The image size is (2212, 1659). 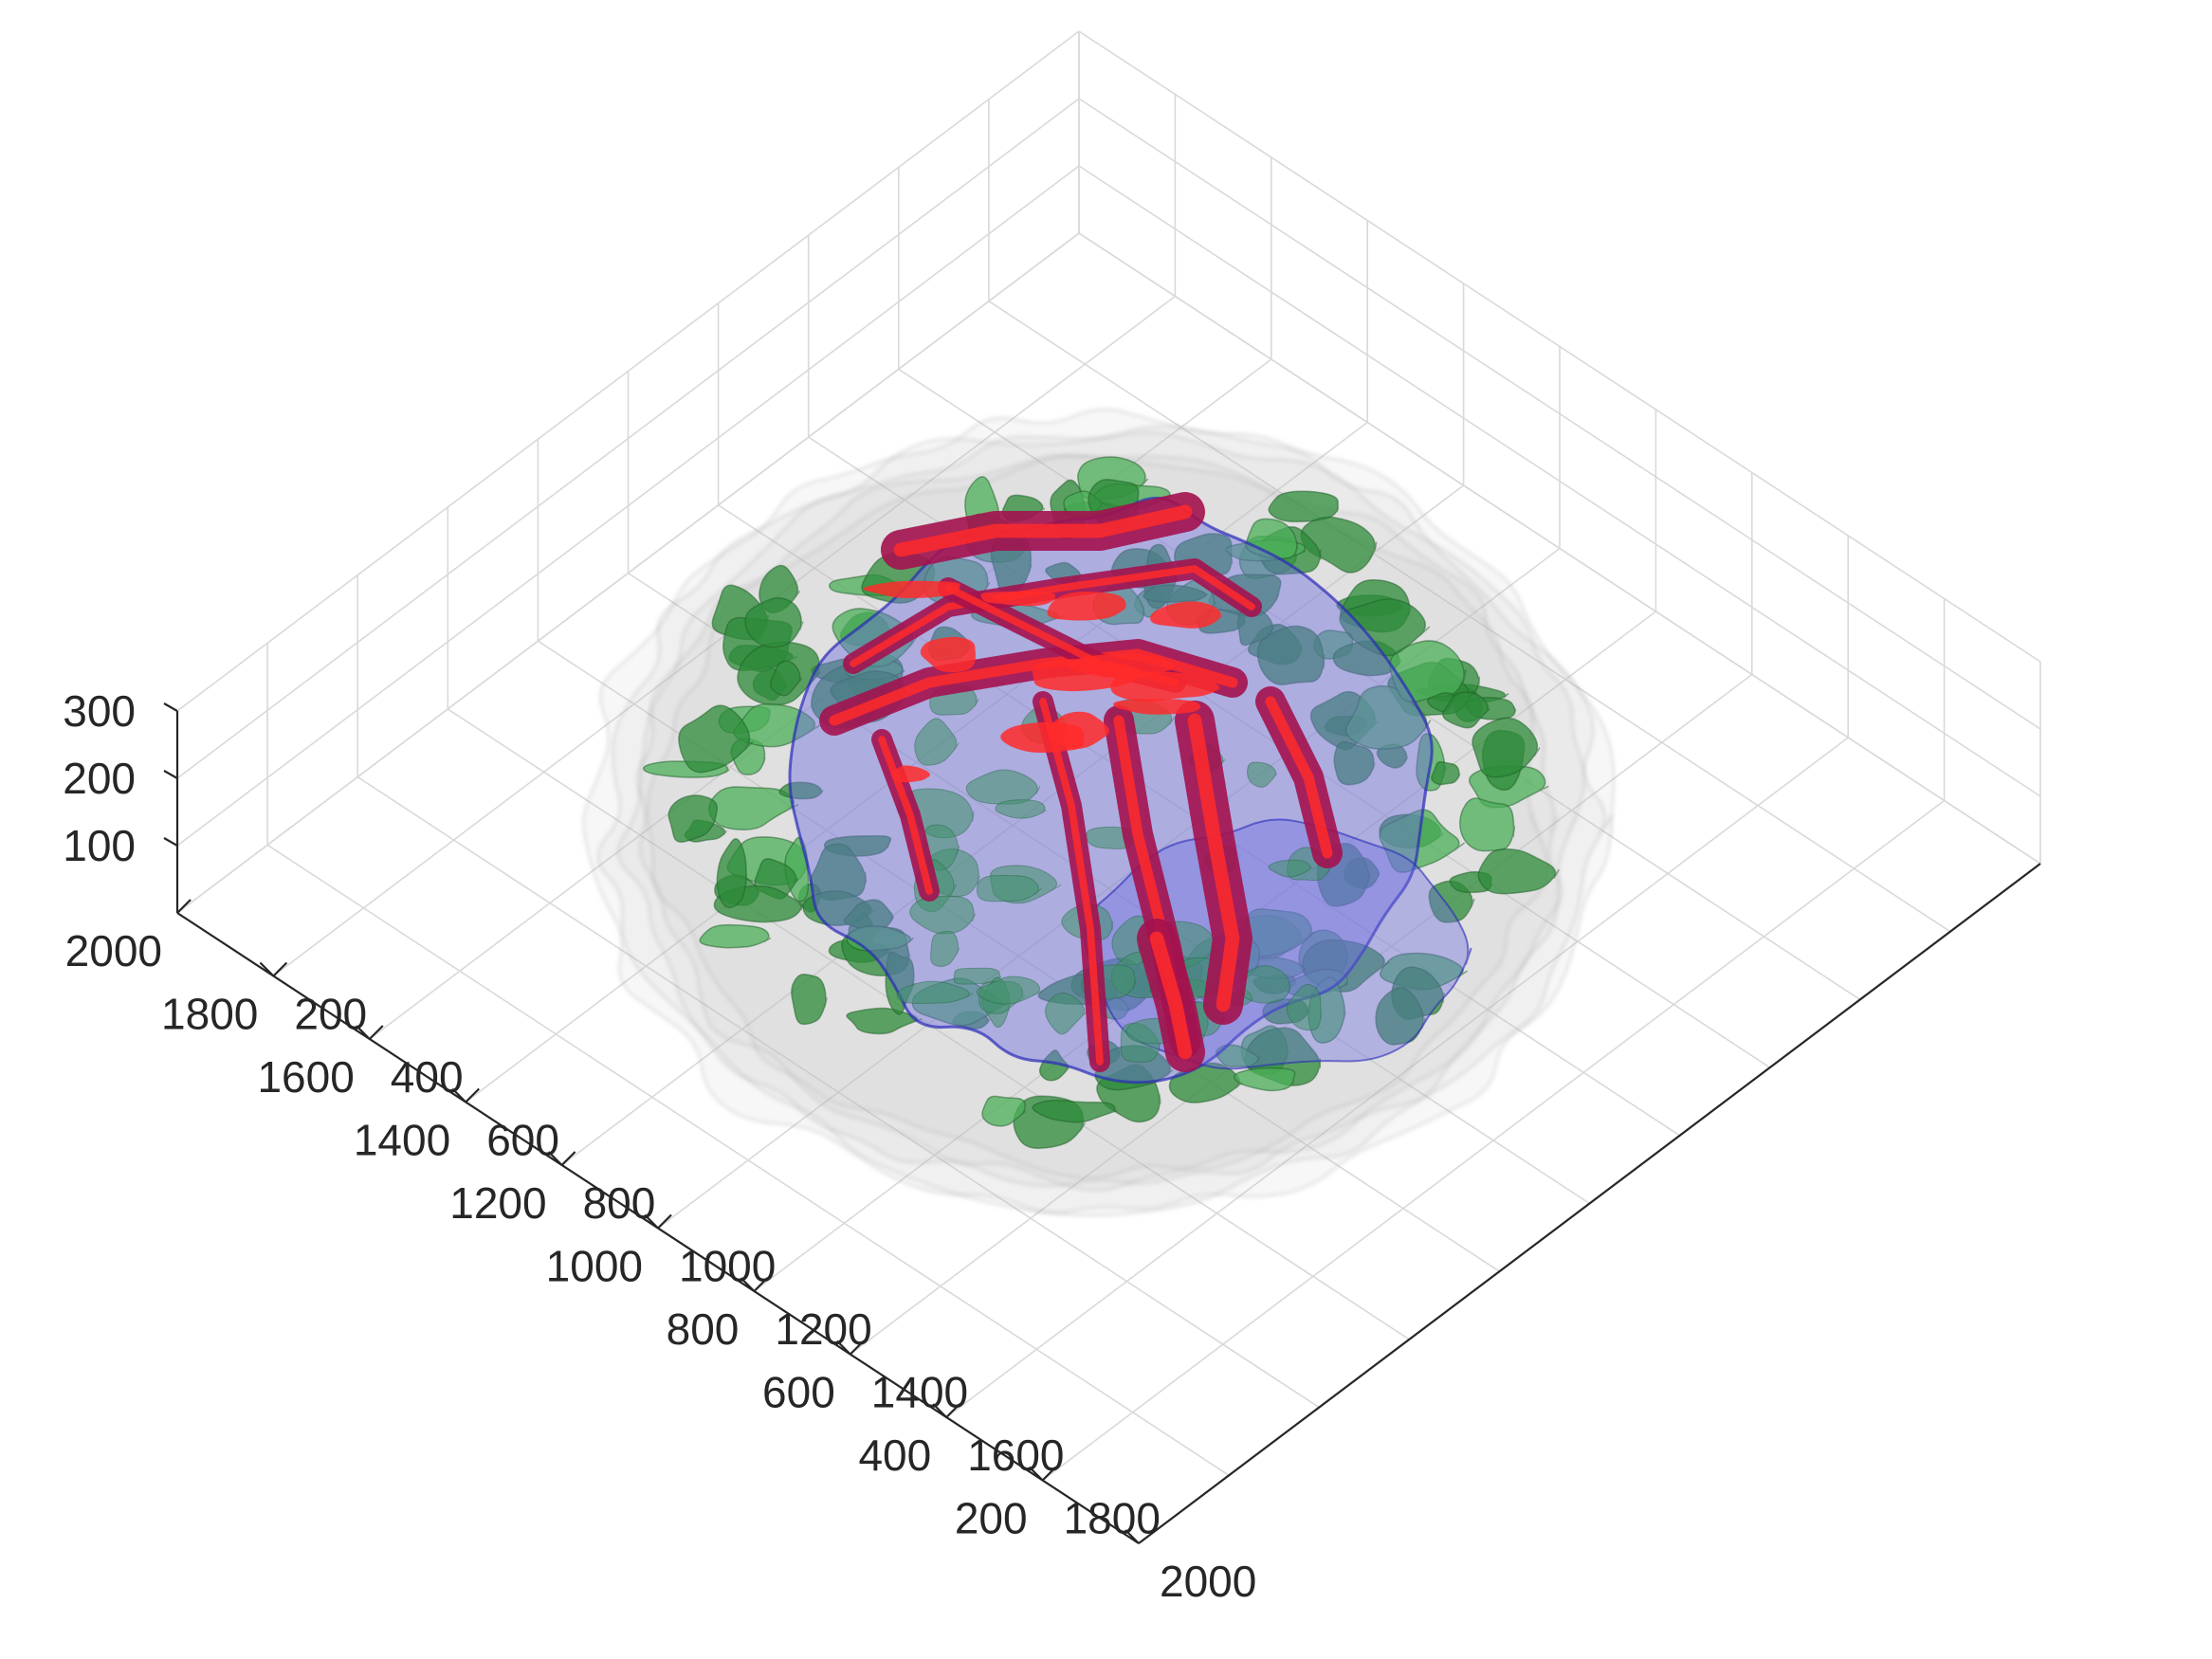 What do you see at coordinates (919, 1392) in the screenshot?
I see `x-tick-label: 1400` at bounding box center [919, 1392].